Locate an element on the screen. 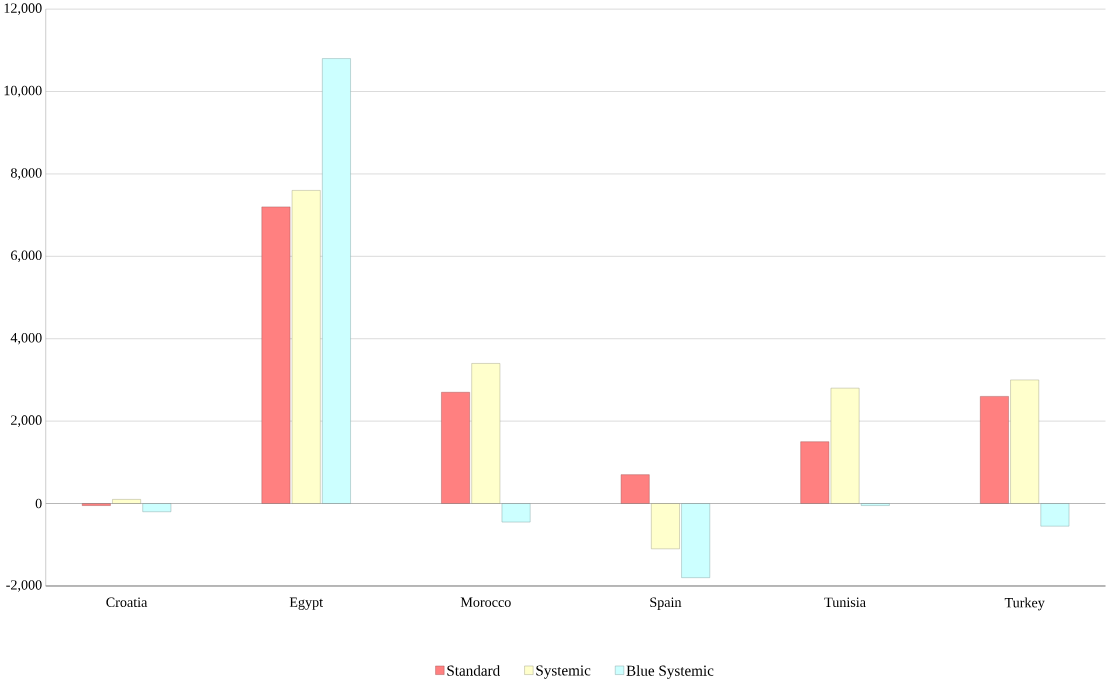  y-tick-label: 4,000 is located at coordinates (26, 338).